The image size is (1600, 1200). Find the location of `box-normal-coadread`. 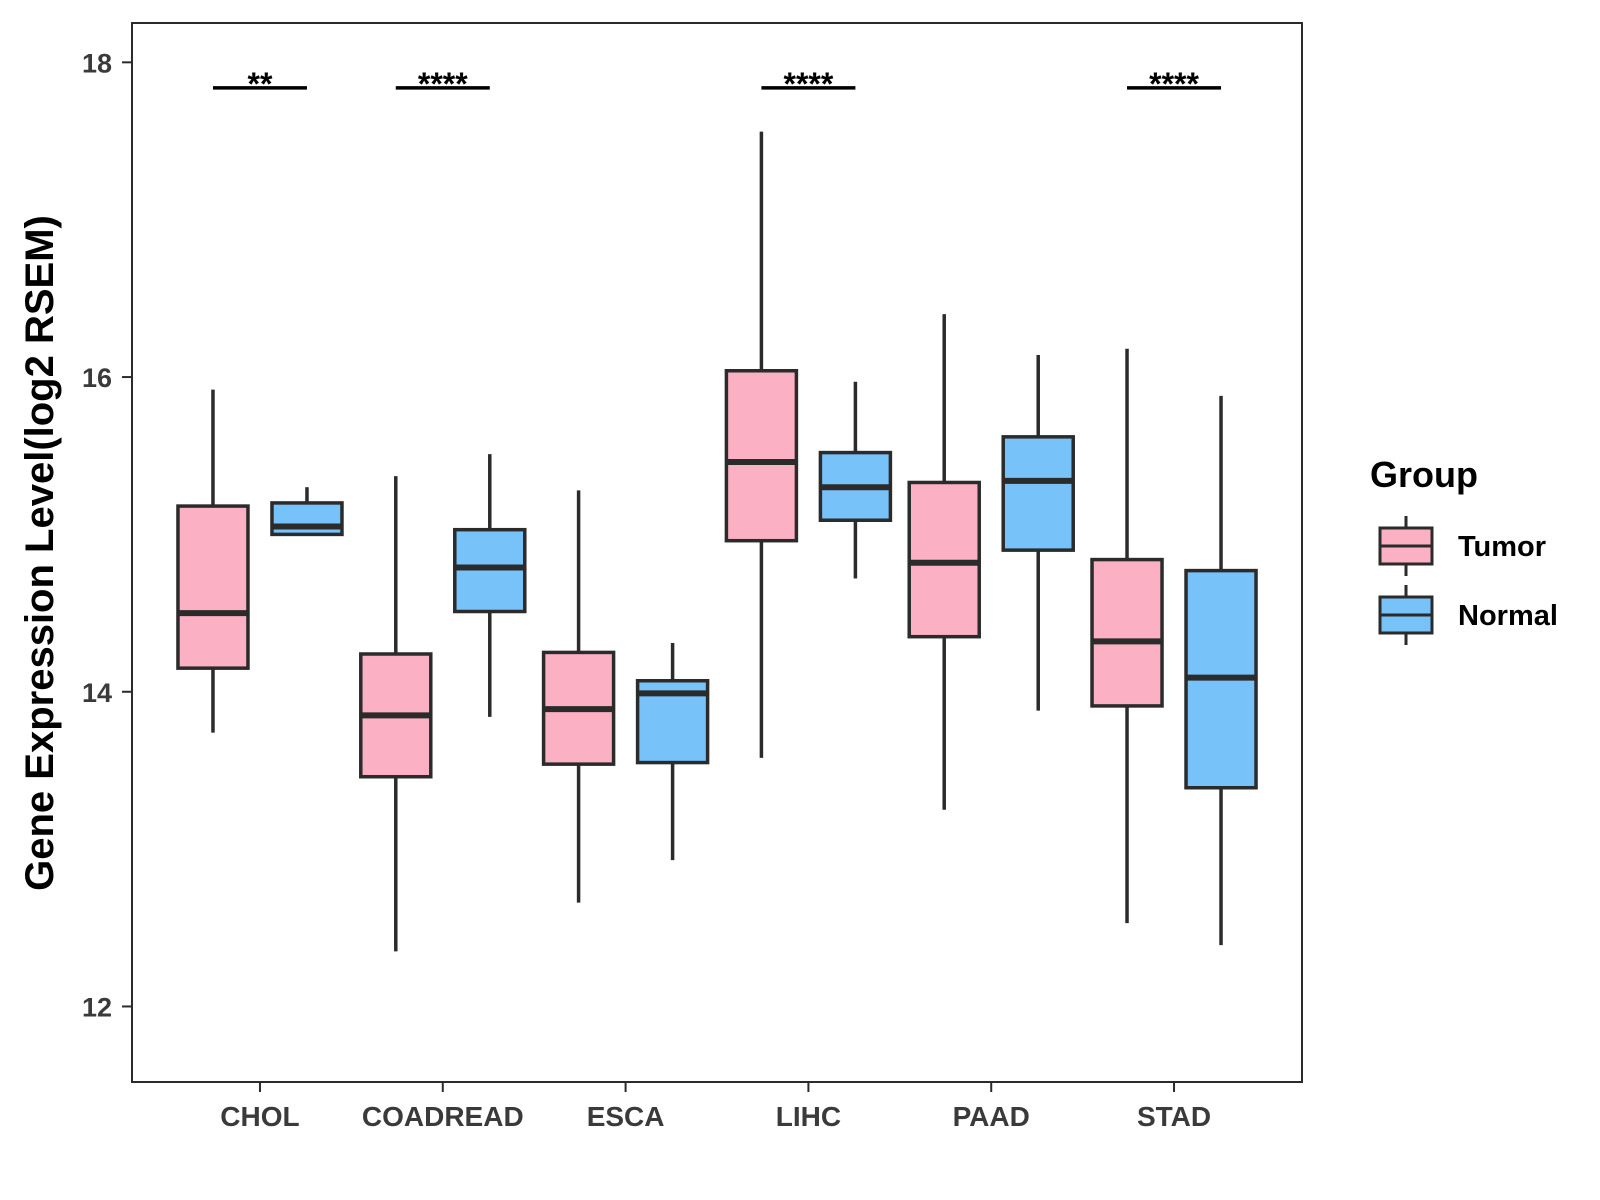

box-normal-coadread is located at coordinates (490, 585).